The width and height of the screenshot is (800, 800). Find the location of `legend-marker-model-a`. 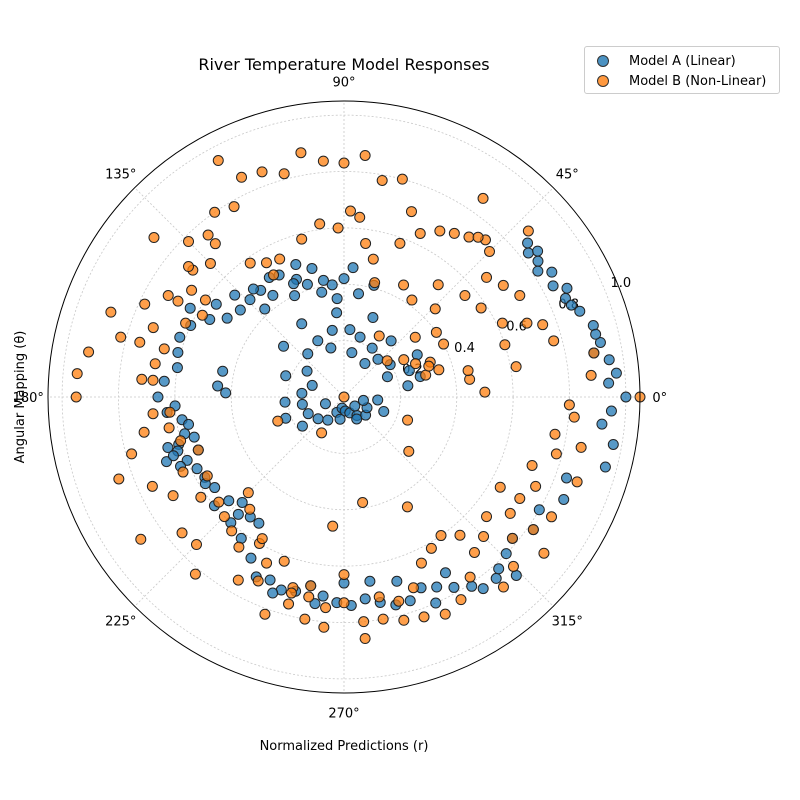

legend-marker-model-a is located at coordinates (603, 61).